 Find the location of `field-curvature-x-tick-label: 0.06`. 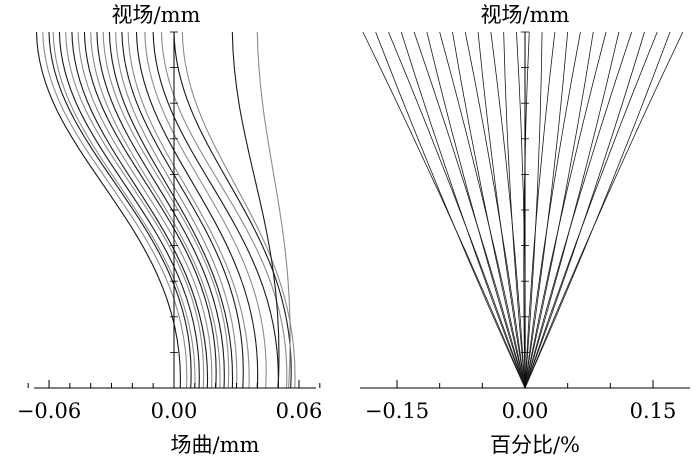

field-curvature-x-tick-label: 0.06 is located at coordinates (299, 411).